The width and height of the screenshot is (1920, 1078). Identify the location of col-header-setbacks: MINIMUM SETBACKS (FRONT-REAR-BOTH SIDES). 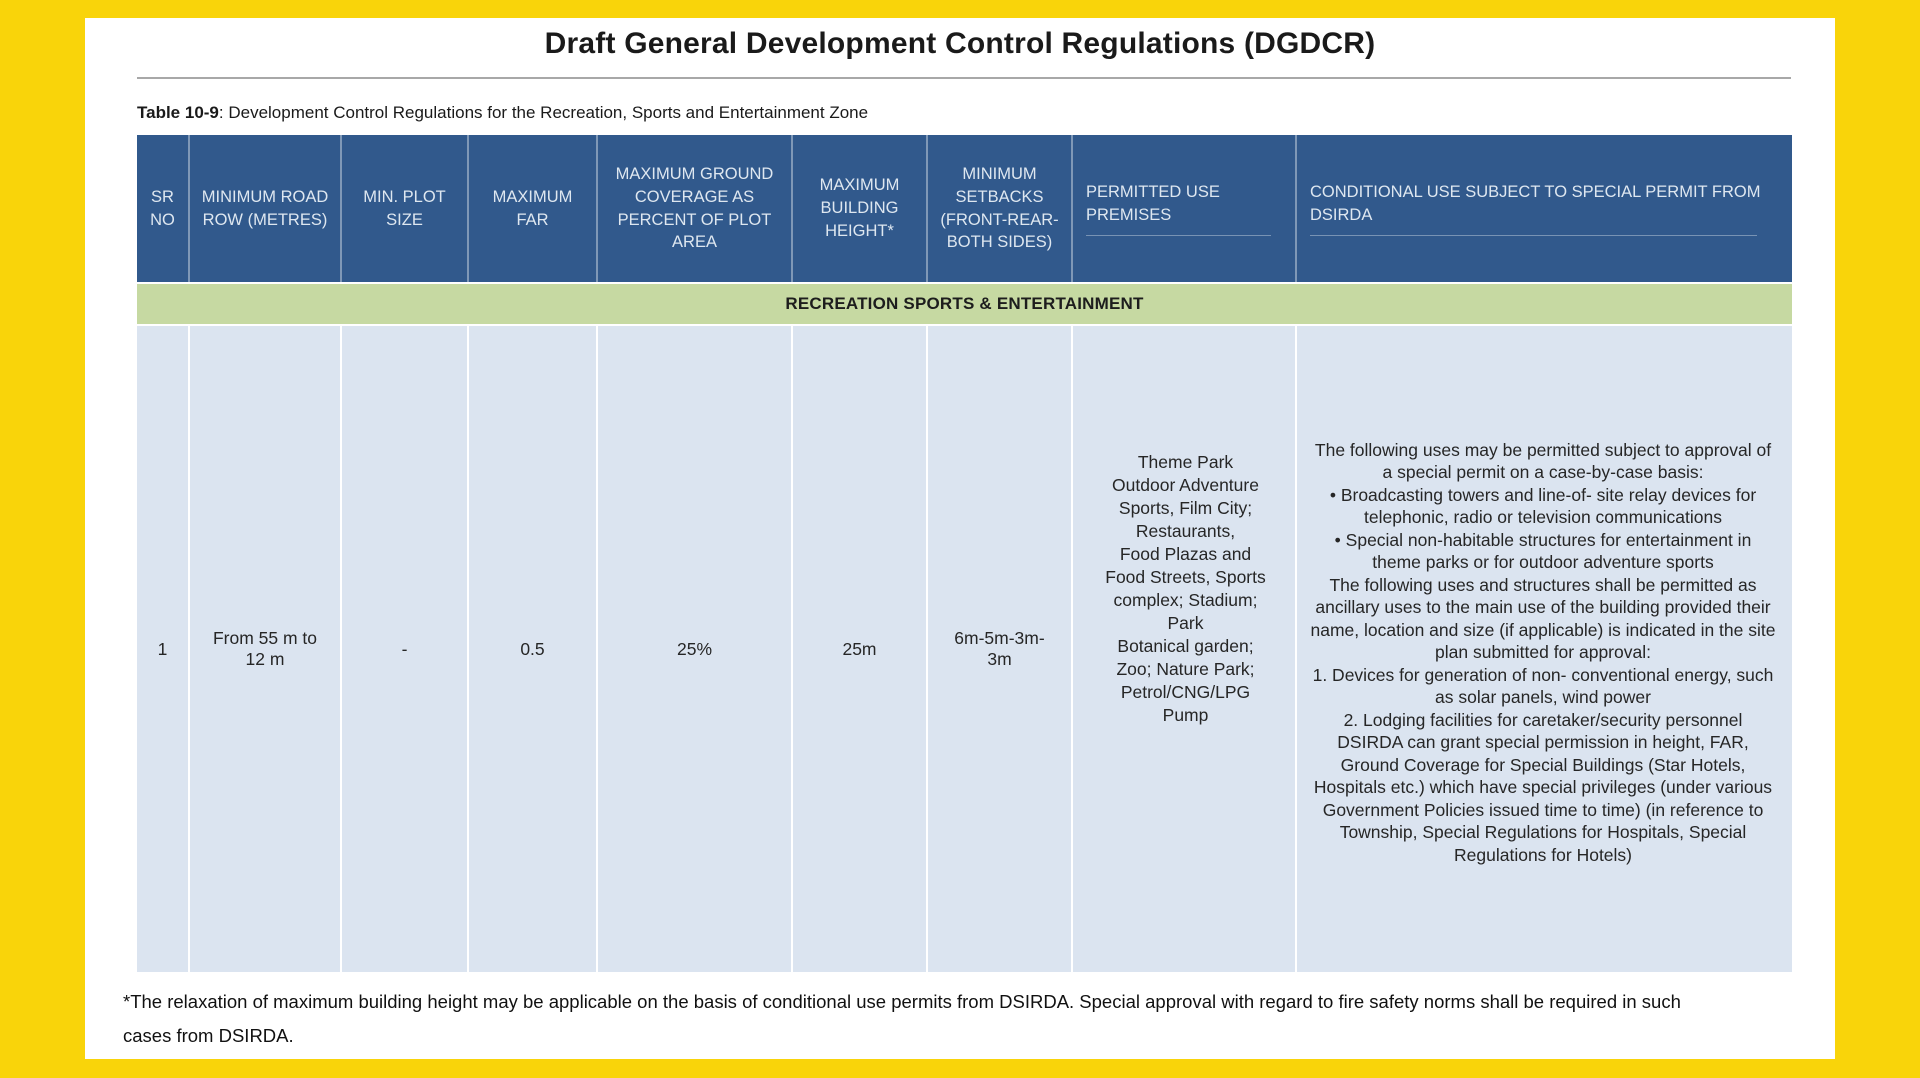
(1000, 208).